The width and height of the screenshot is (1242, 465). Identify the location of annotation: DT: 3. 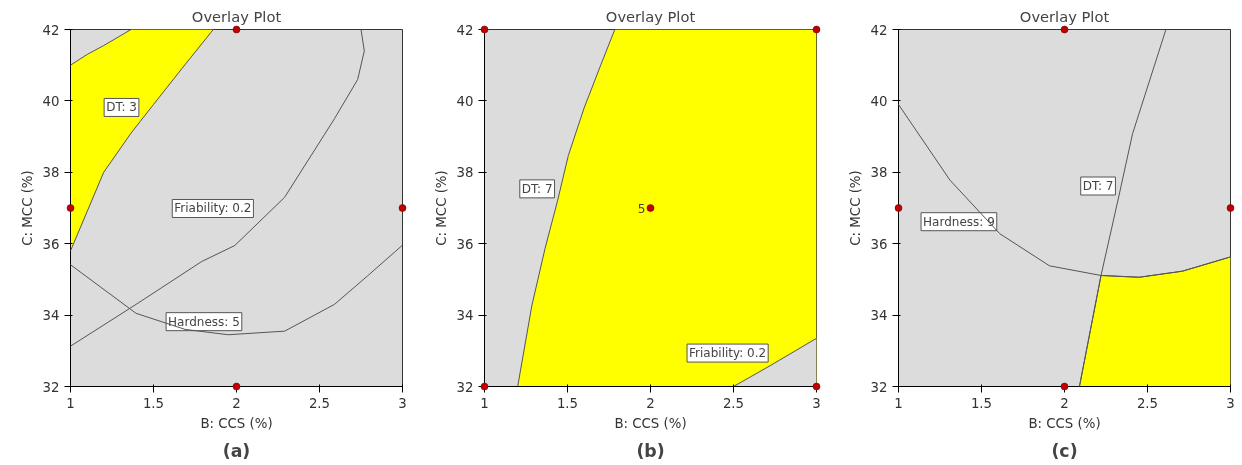
(121, 107).